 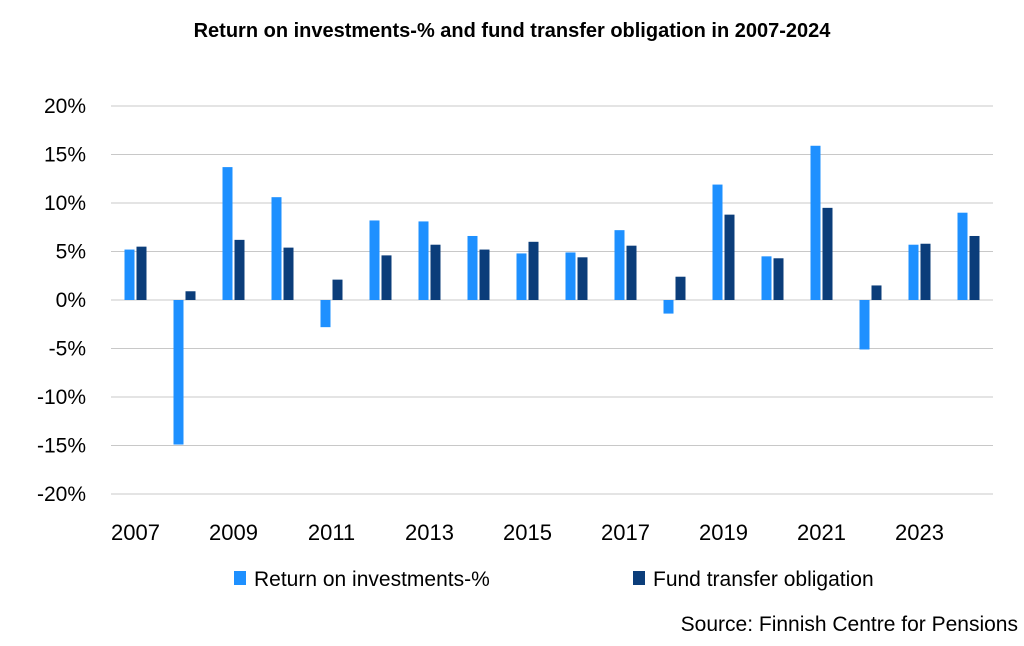 I want to click on x-tick-label: 2013, so click(x=429, y=532).